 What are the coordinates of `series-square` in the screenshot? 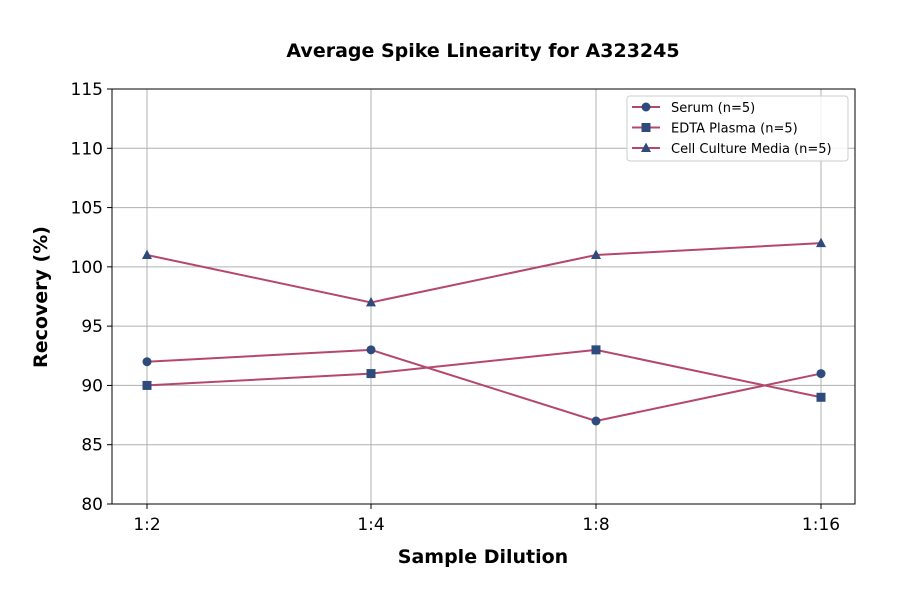 It's located at (484, 373).